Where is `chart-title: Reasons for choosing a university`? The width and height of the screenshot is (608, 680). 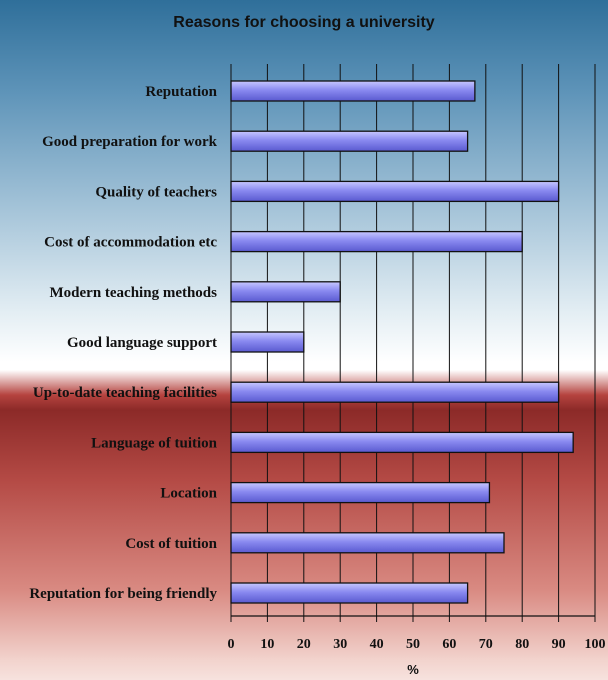
chart-title: Reasons for choosing a university is located at coordinates (304, 22).